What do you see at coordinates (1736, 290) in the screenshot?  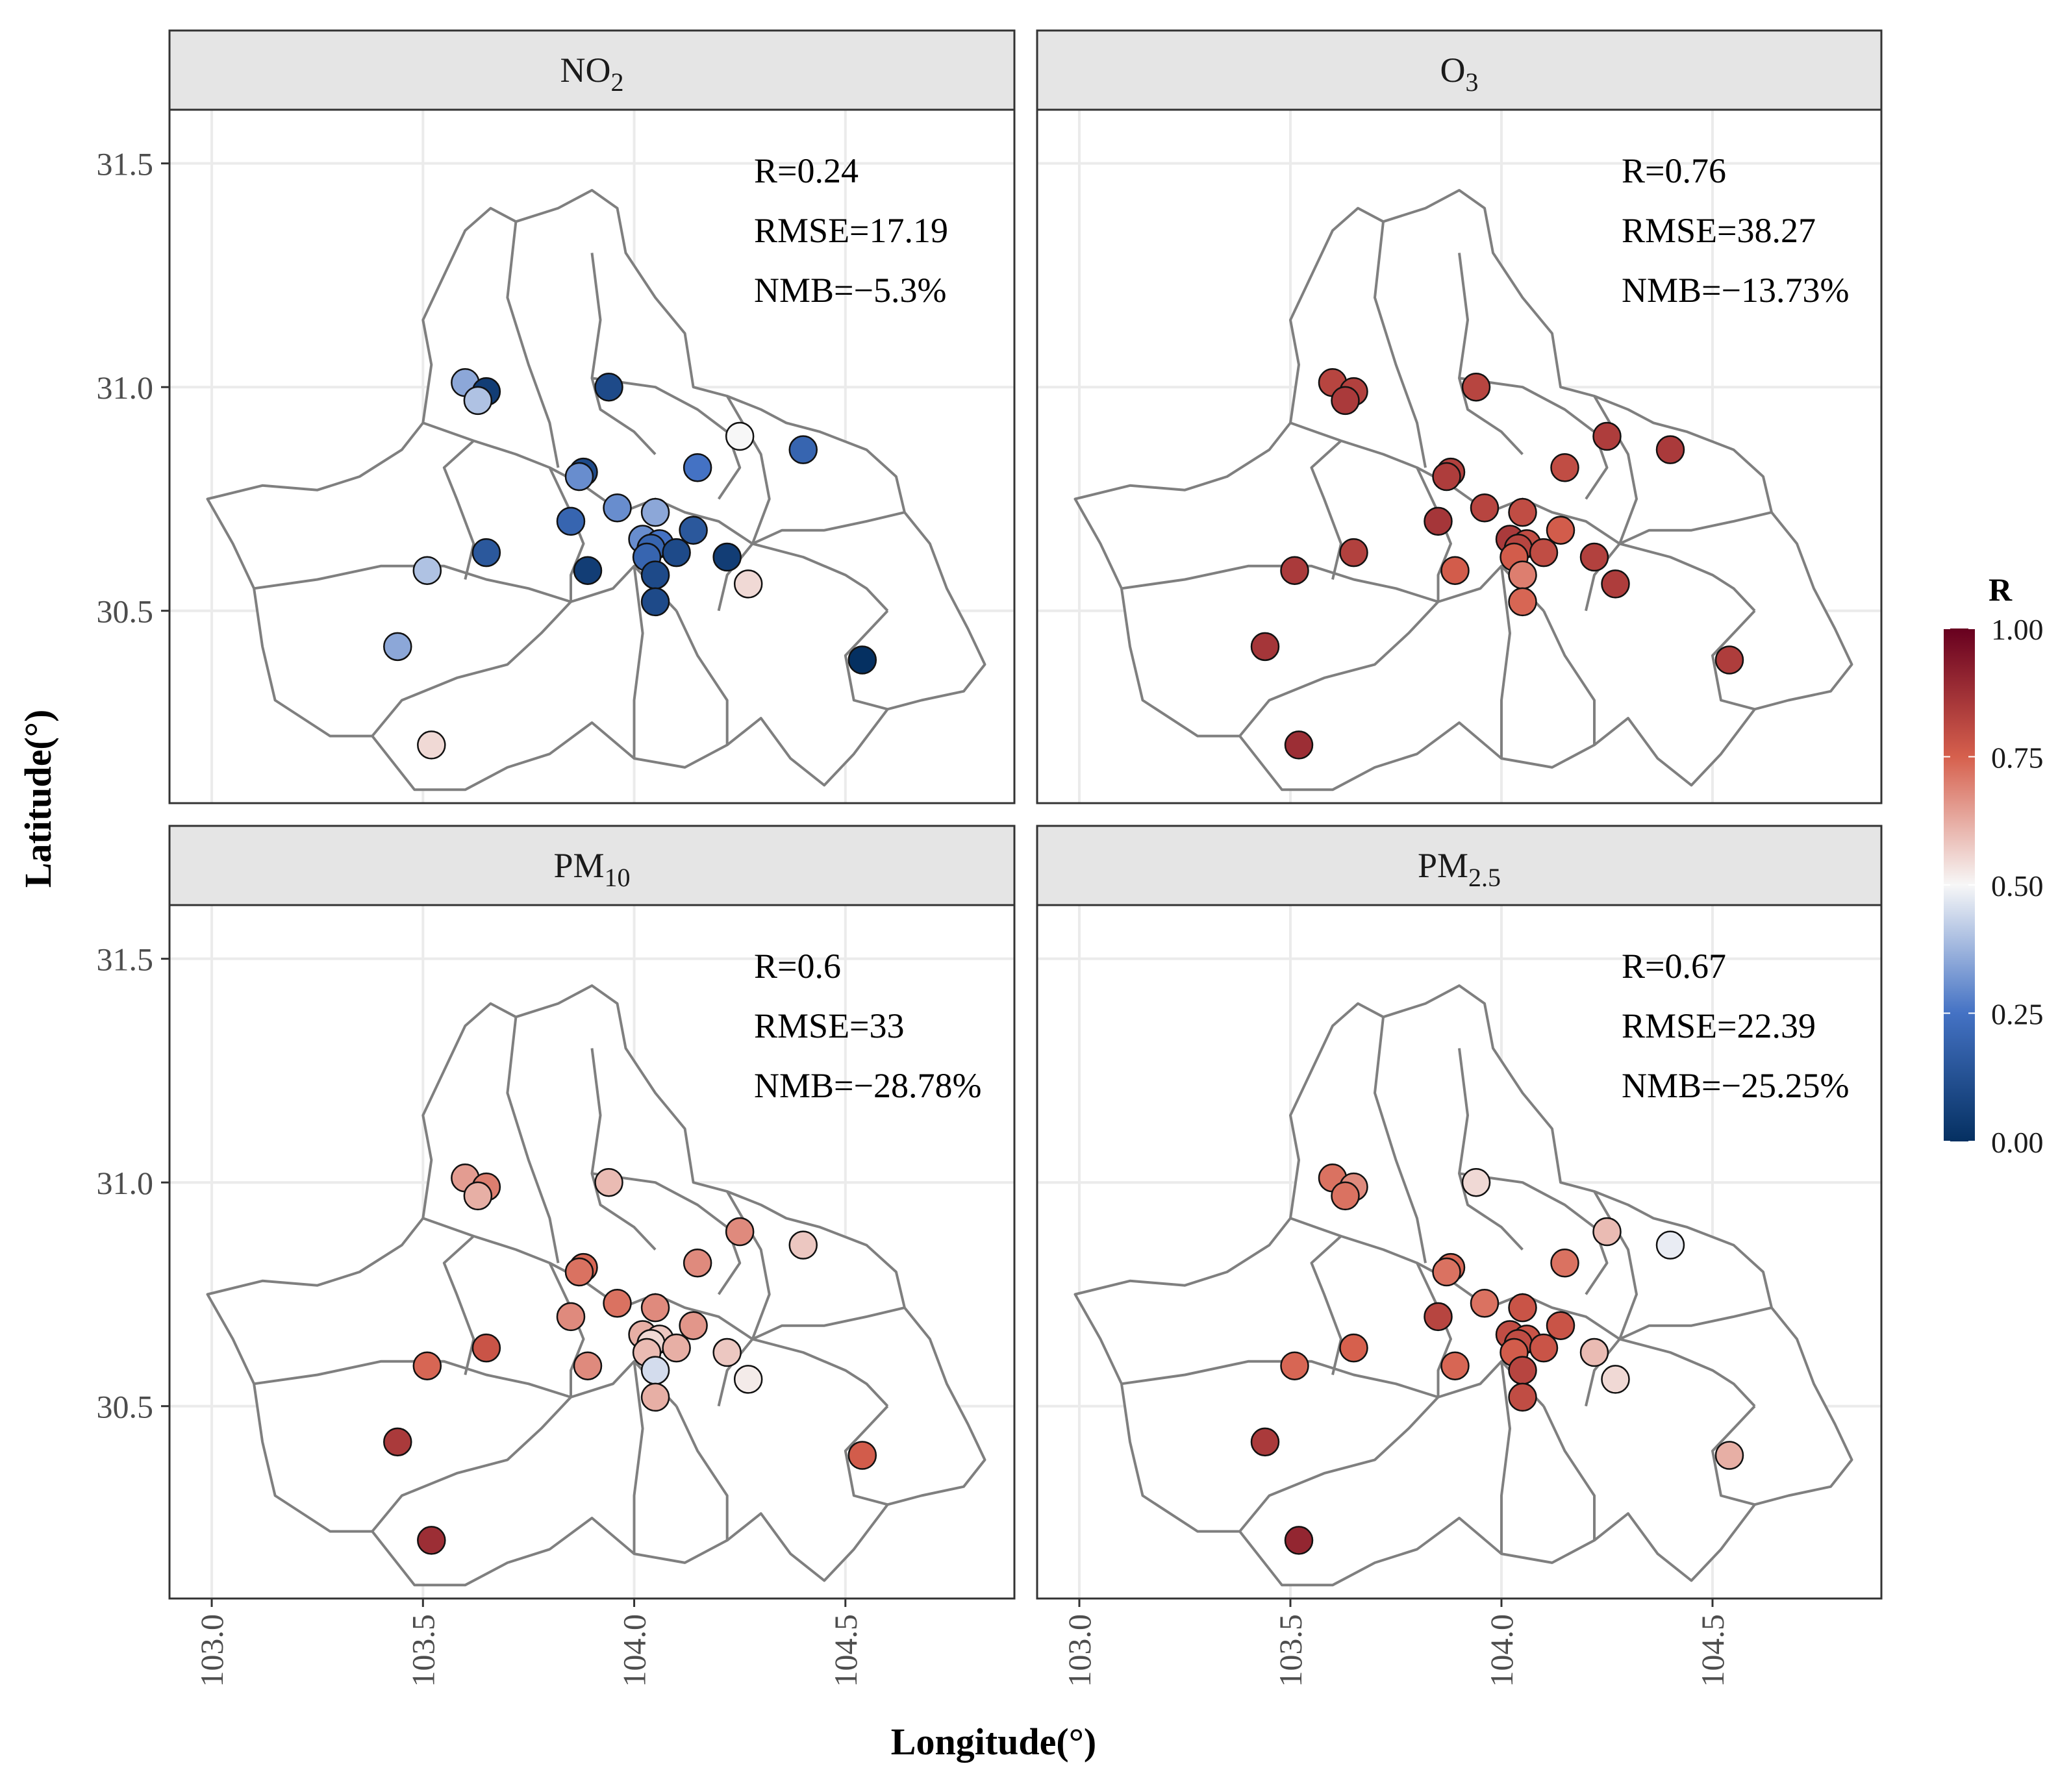 I see `stat-label: NMB=−13.73%` at bounding box center [1736, 290].